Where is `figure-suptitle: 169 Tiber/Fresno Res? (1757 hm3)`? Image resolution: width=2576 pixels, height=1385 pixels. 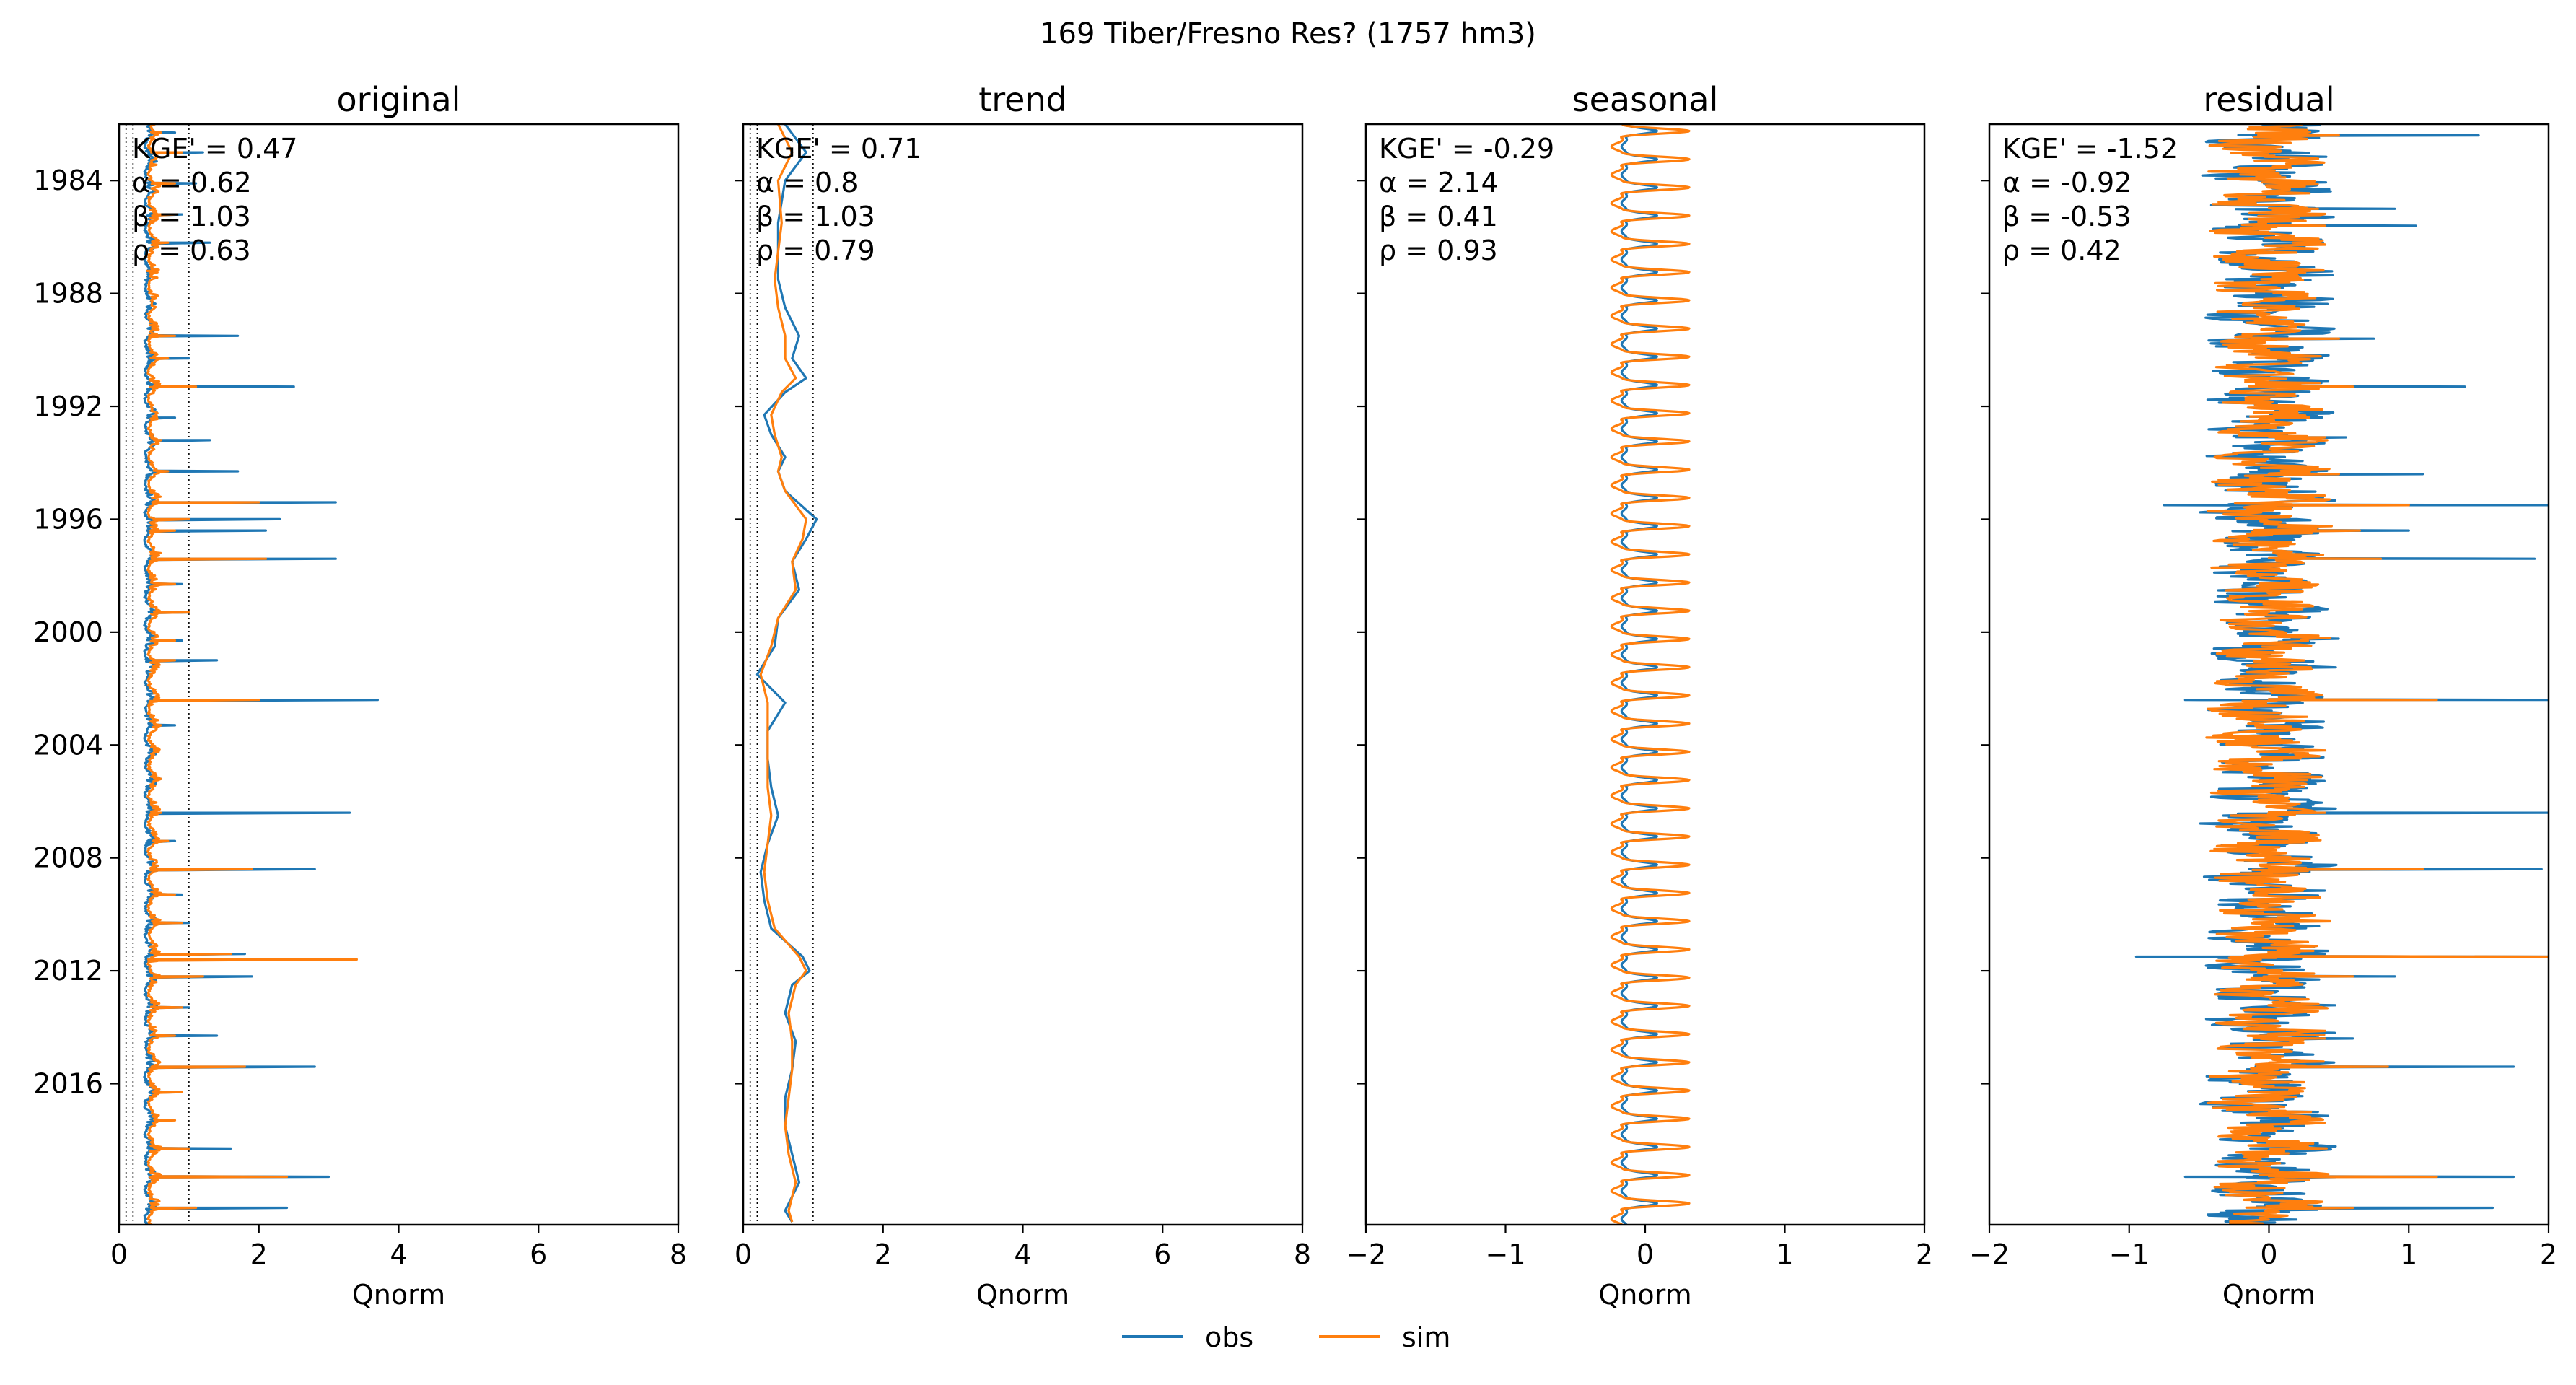 figure-suptitle: 169 Tiber/Fresno Res? (1757 hm3) is located at coordinates (1288, 34).